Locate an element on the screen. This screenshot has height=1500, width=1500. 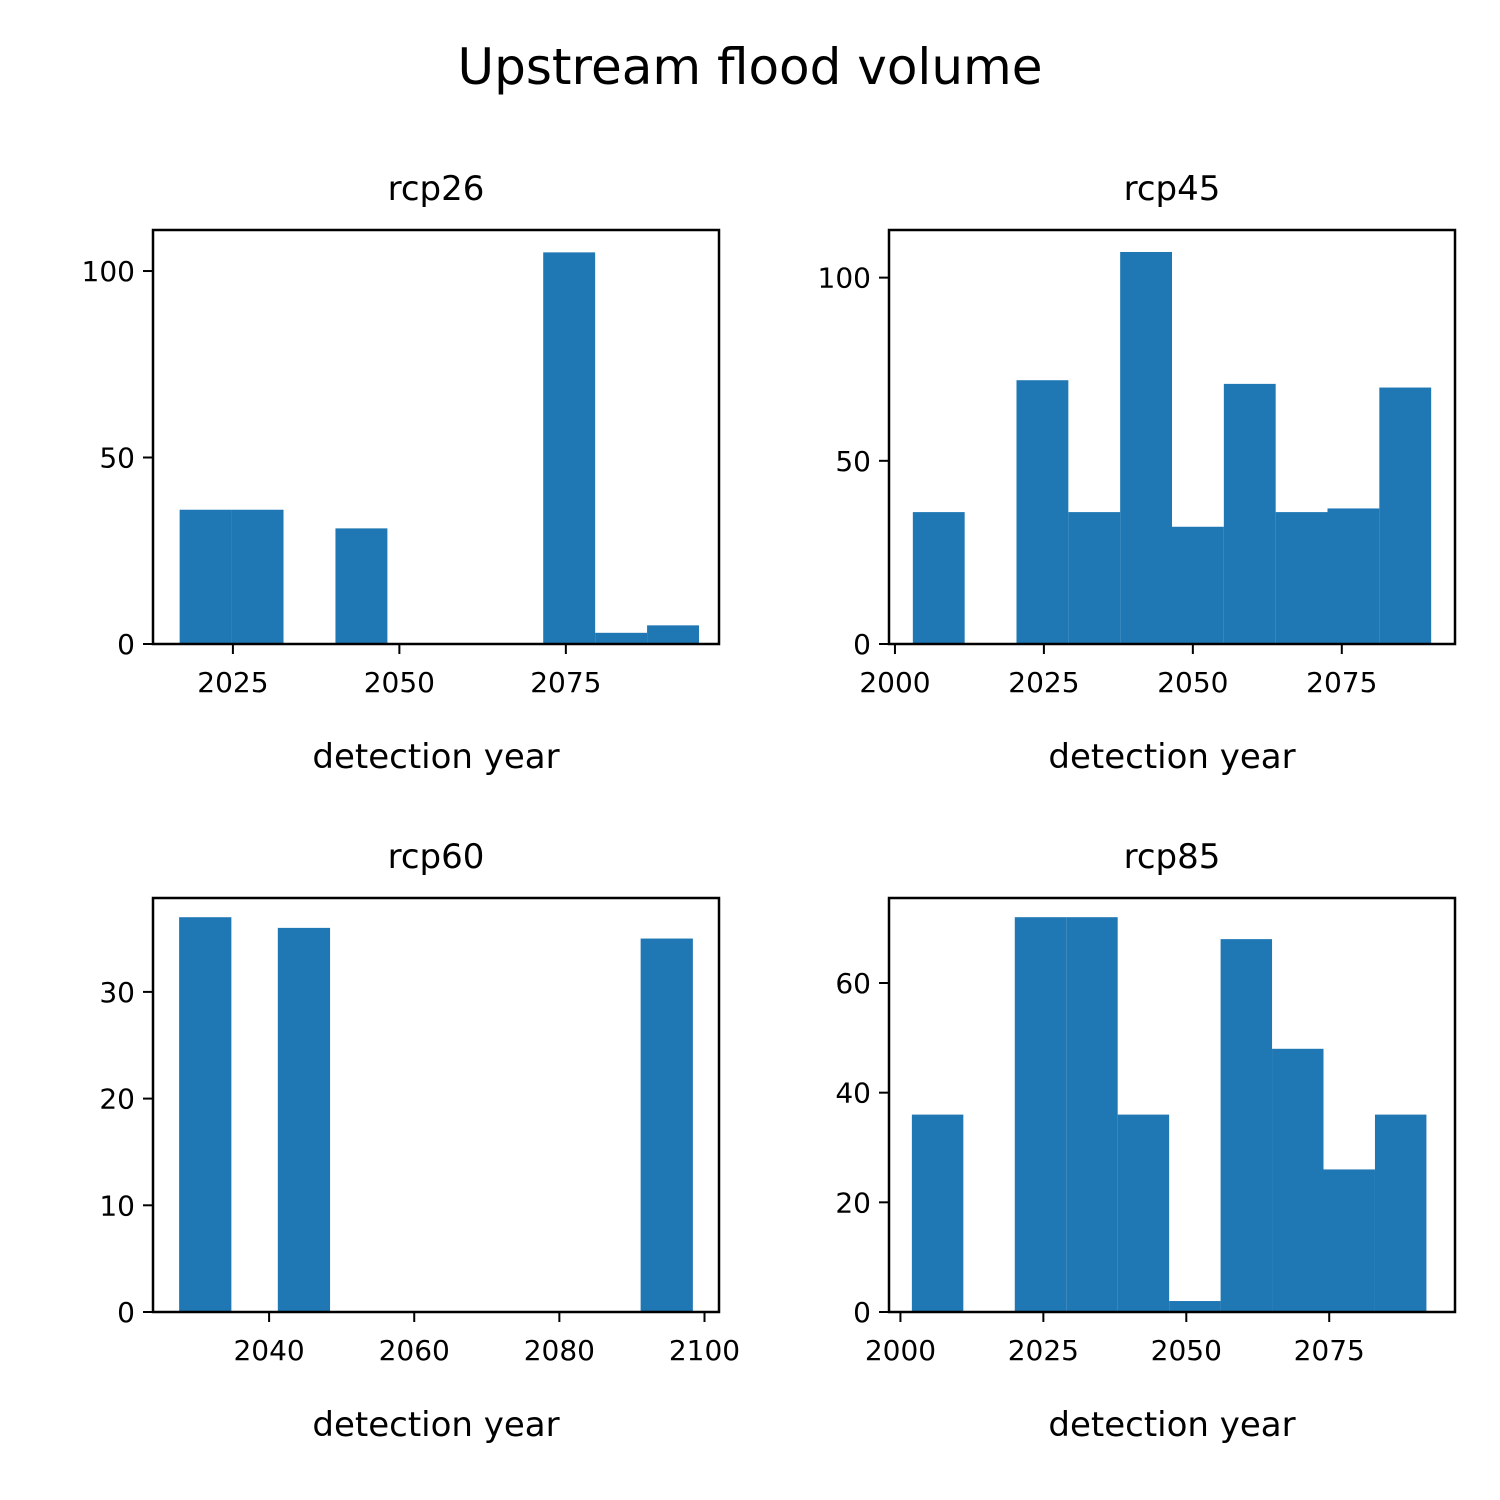
y-tick-label: 60 is located at coordinates (853, 983).